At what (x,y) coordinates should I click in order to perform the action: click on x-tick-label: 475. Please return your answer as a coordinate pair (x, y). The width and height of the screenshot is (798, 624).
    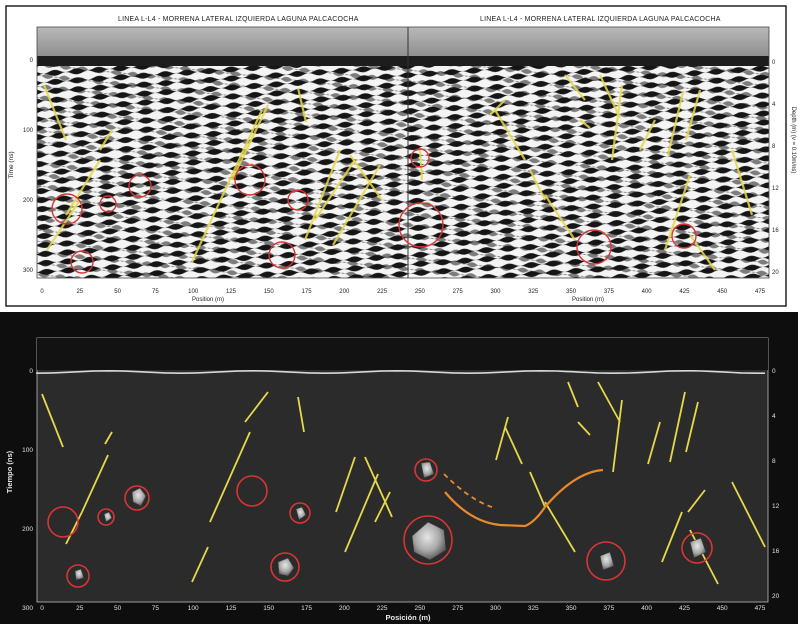
    Looking at the image, I should click on (760, 292).